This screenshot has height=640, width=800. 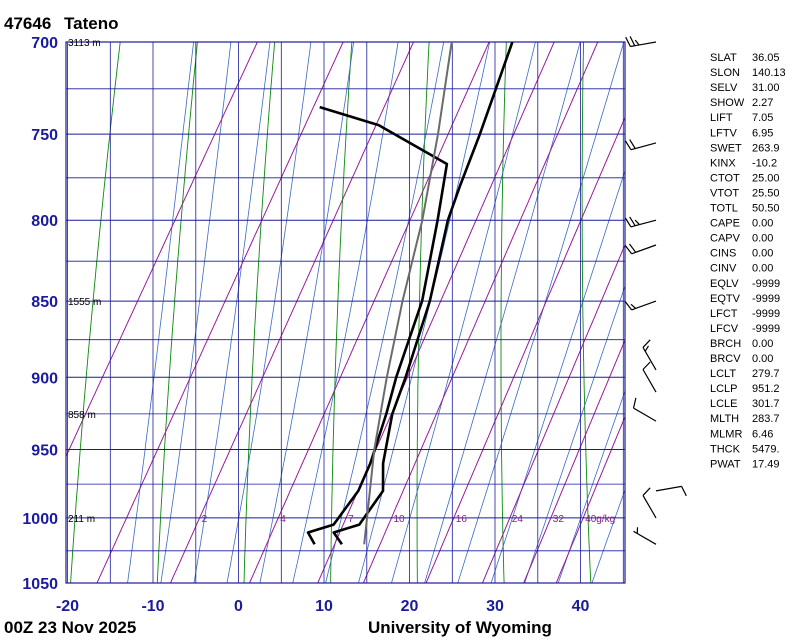 What do you see at coordinates (67, 606) in the screenshot?
I see `temperature-tick-label: -20` at bounding box center [67, 606].